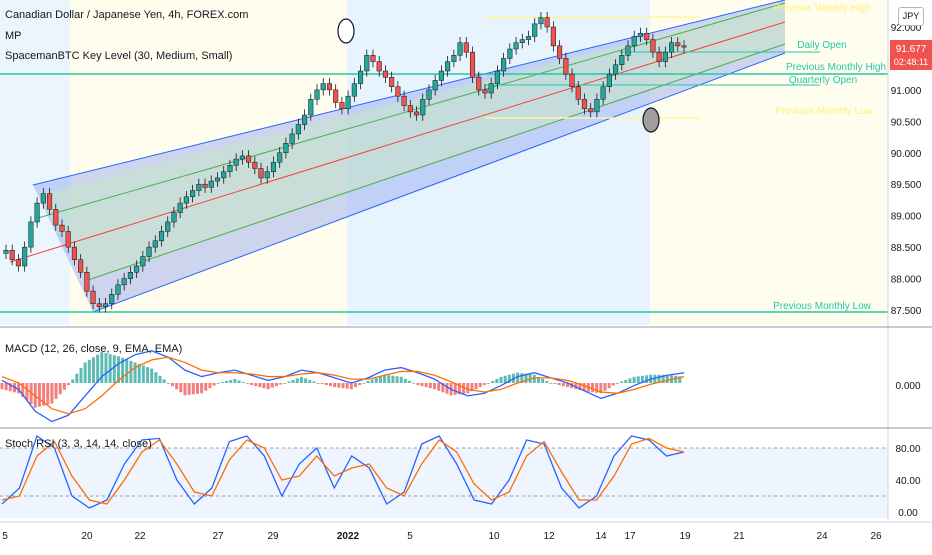 This screenshot has width=932, height=555. What do you see at coordinates (78, 444) in the screenshot?
I see `stoch-title: Stoch RSI (3, 3, 14, 14, close)` at bounding box center [78, 444].